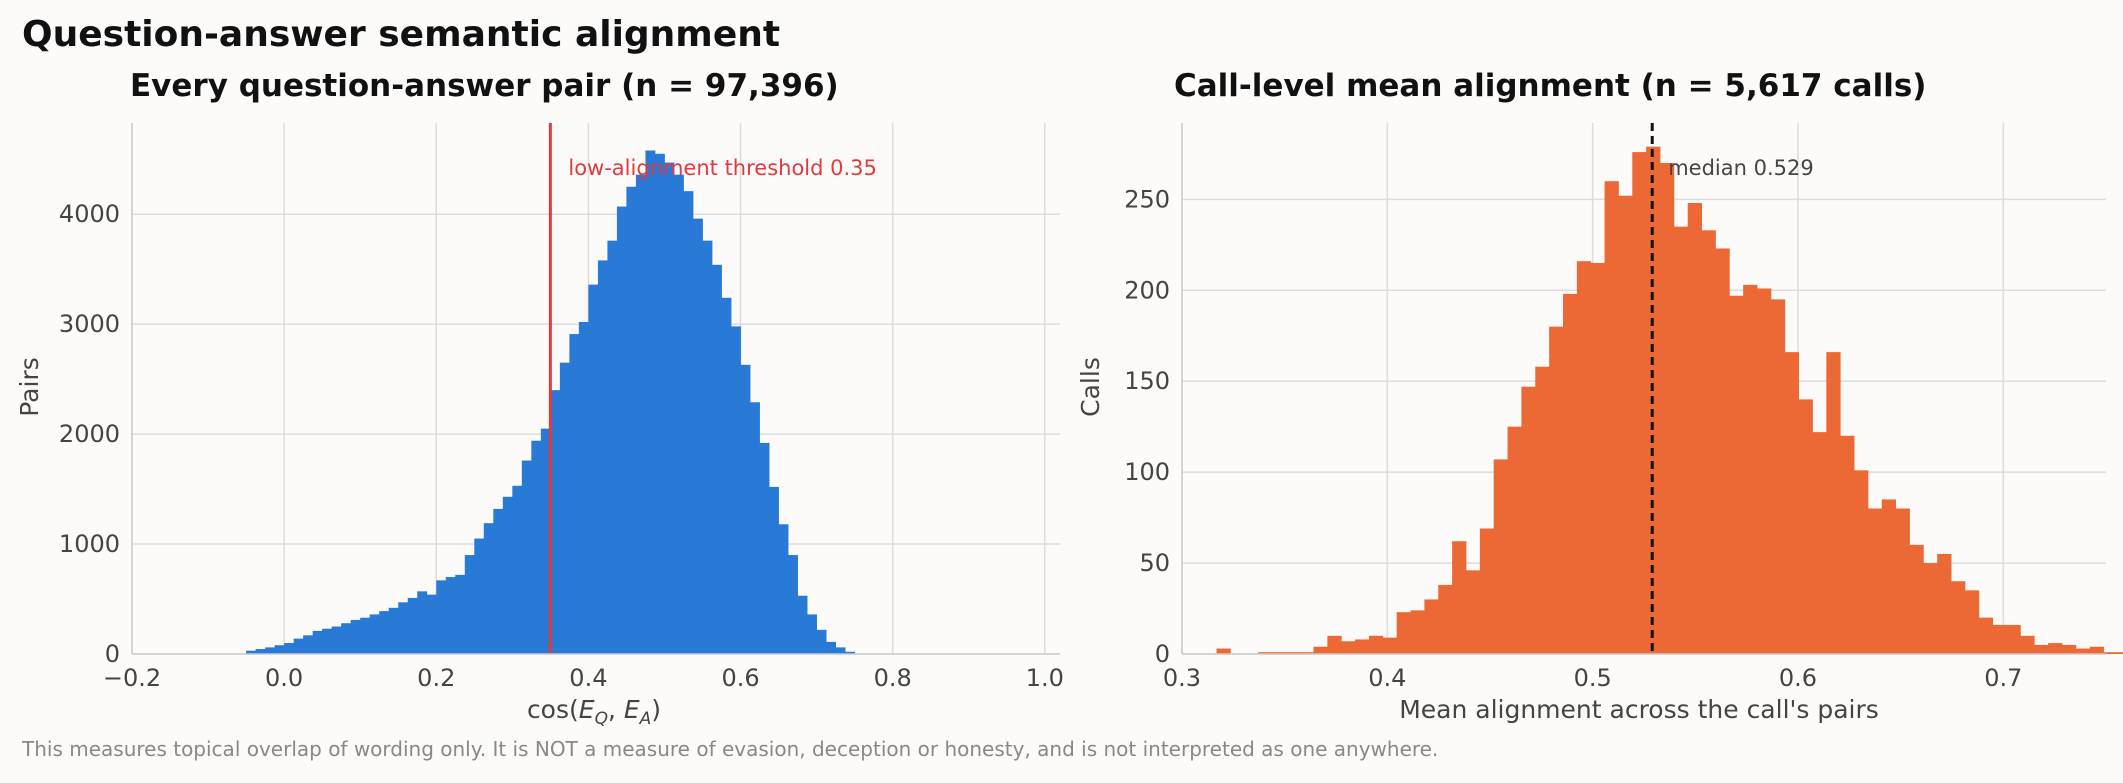  What do you see at coordinates (284, 678) in the screenshot?
I see `x-tick-label: 0.0` at bounding box center [284, 678].